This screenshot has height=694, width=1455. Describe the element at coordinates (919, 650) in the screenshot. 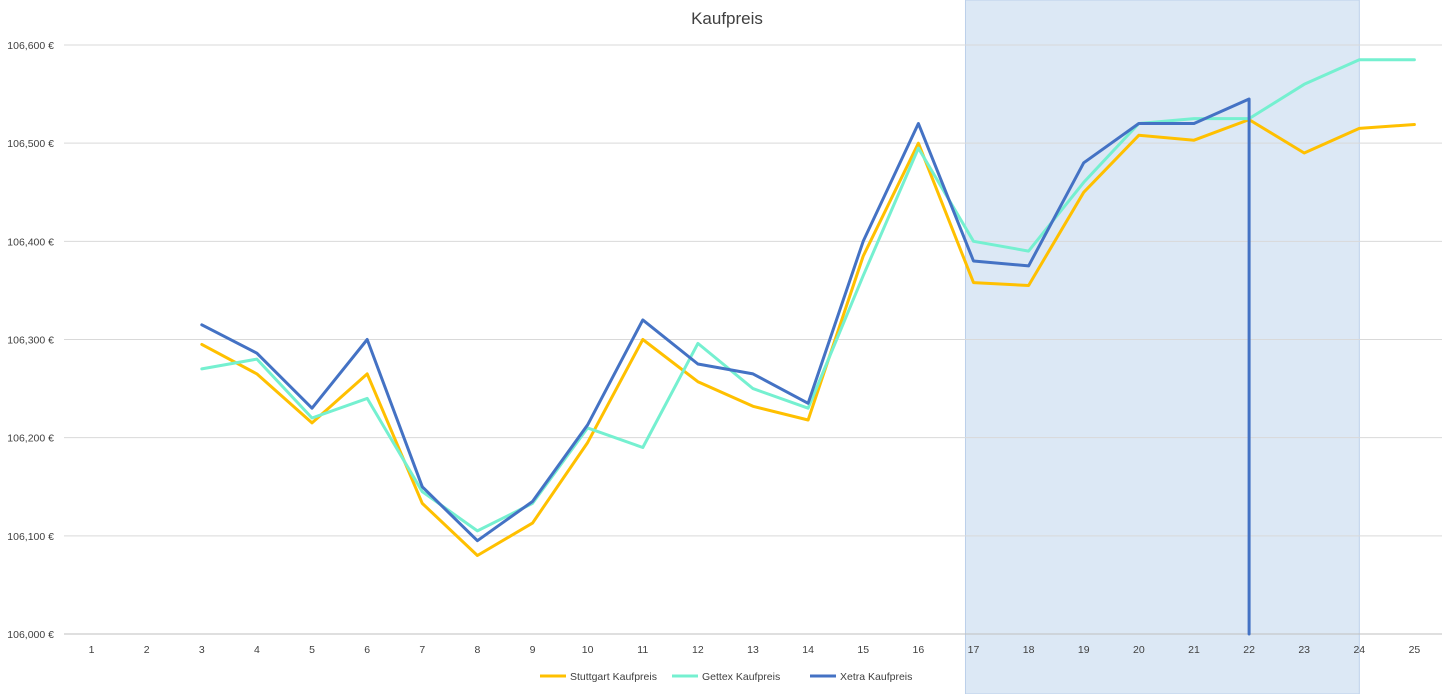

I see `x-tick-label: 16` at that location.